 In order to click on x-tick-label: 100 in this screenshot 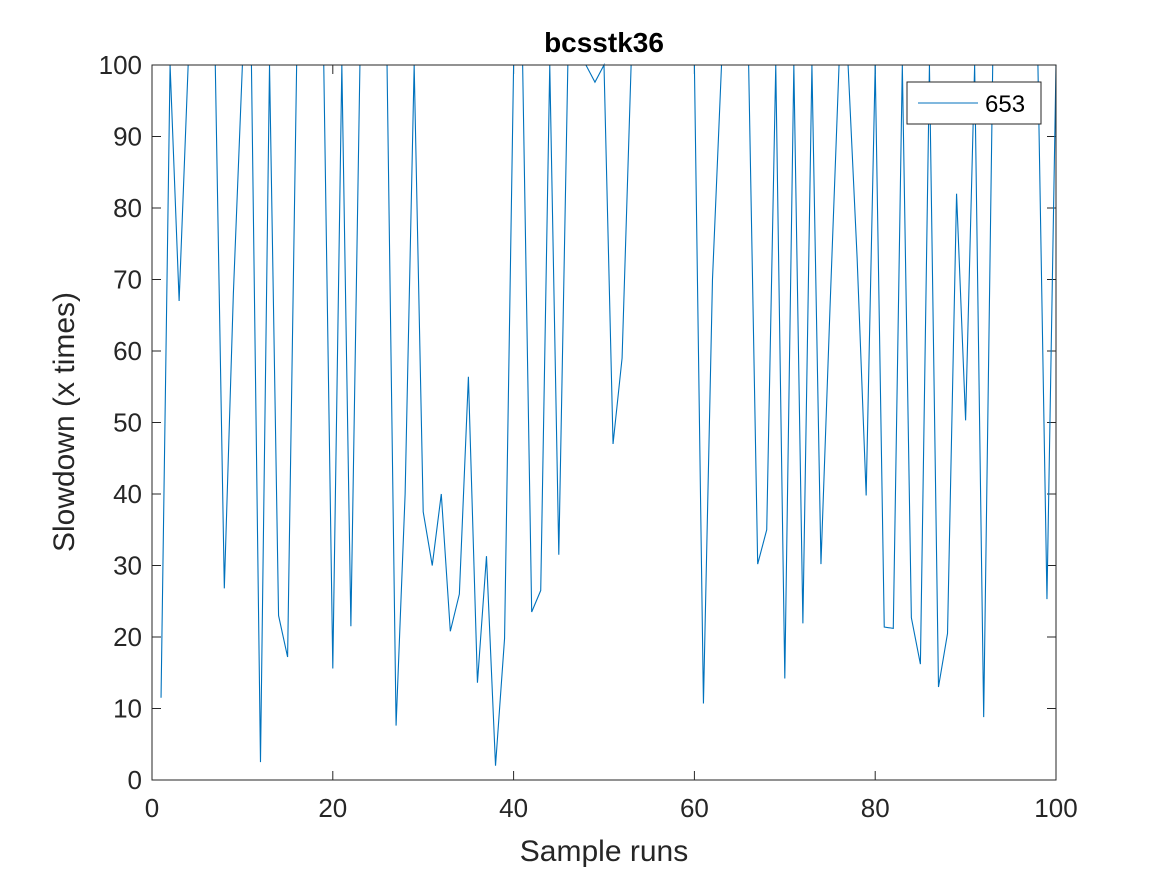, I will do `click(1055, 808)`.